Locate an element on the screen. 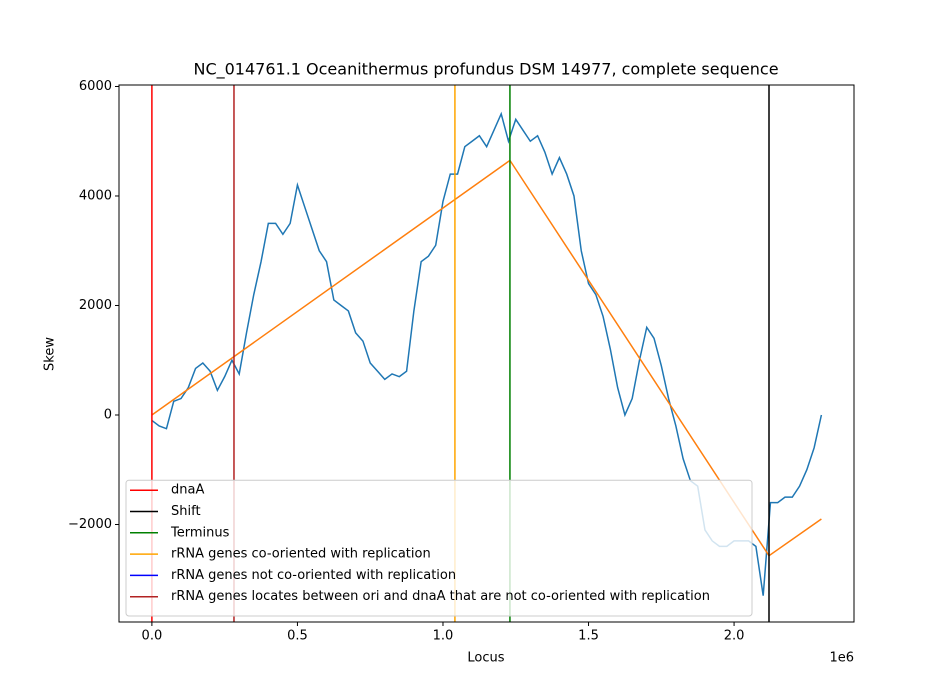 The image size is (950, 700). x-tick-label: 0.5 is located at coordinates (297, 636).